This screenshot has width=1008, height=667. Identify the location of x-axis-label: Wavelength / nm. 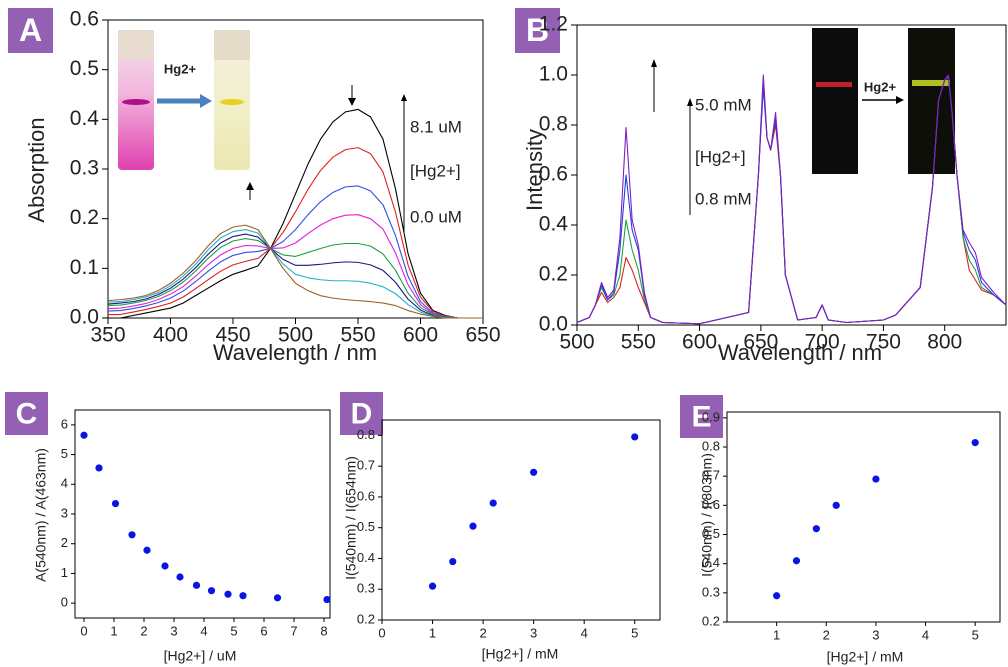
(295, 352).